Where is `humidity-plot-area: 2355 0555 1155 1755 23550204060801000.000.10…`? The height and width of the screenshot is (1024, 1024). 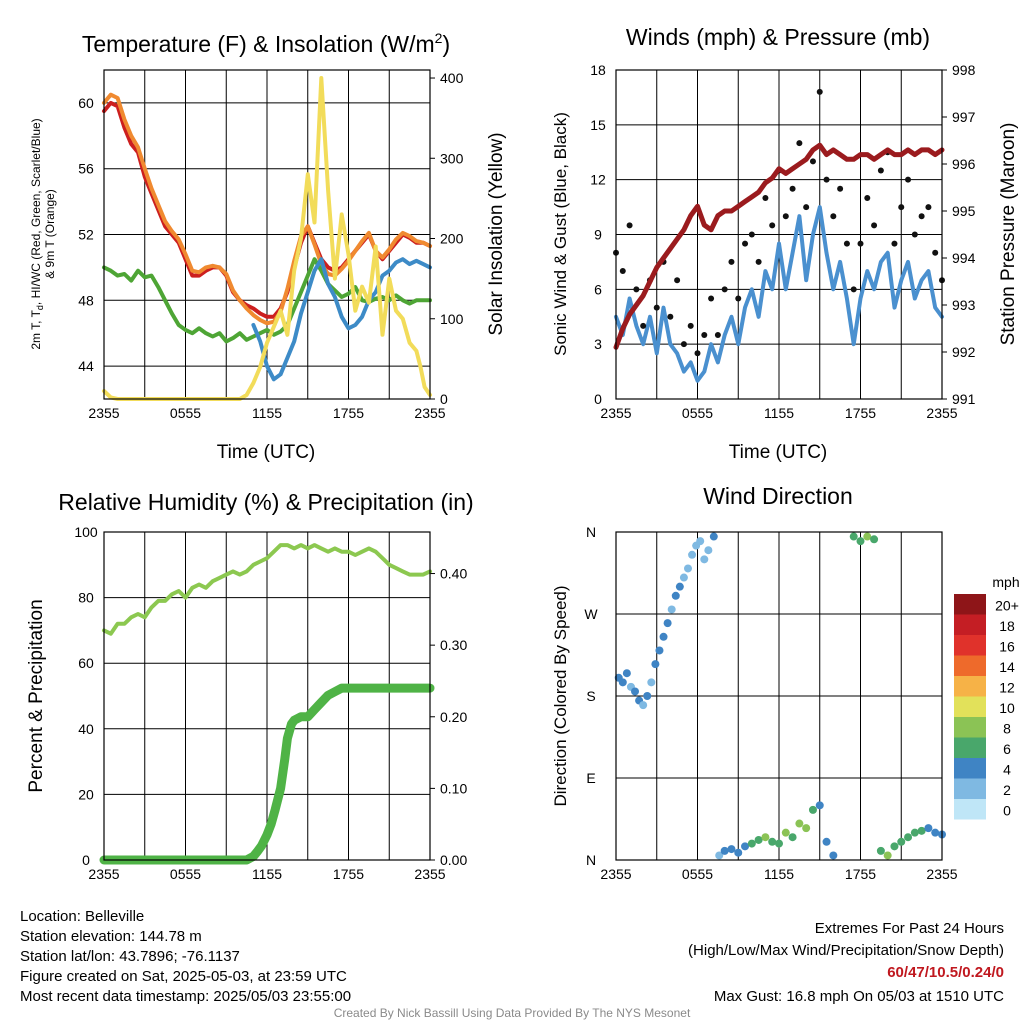 humidity-plot-area: 2355 0555 1155 1755 23550204060801000.000.10… is located at coordinates (270, 703).